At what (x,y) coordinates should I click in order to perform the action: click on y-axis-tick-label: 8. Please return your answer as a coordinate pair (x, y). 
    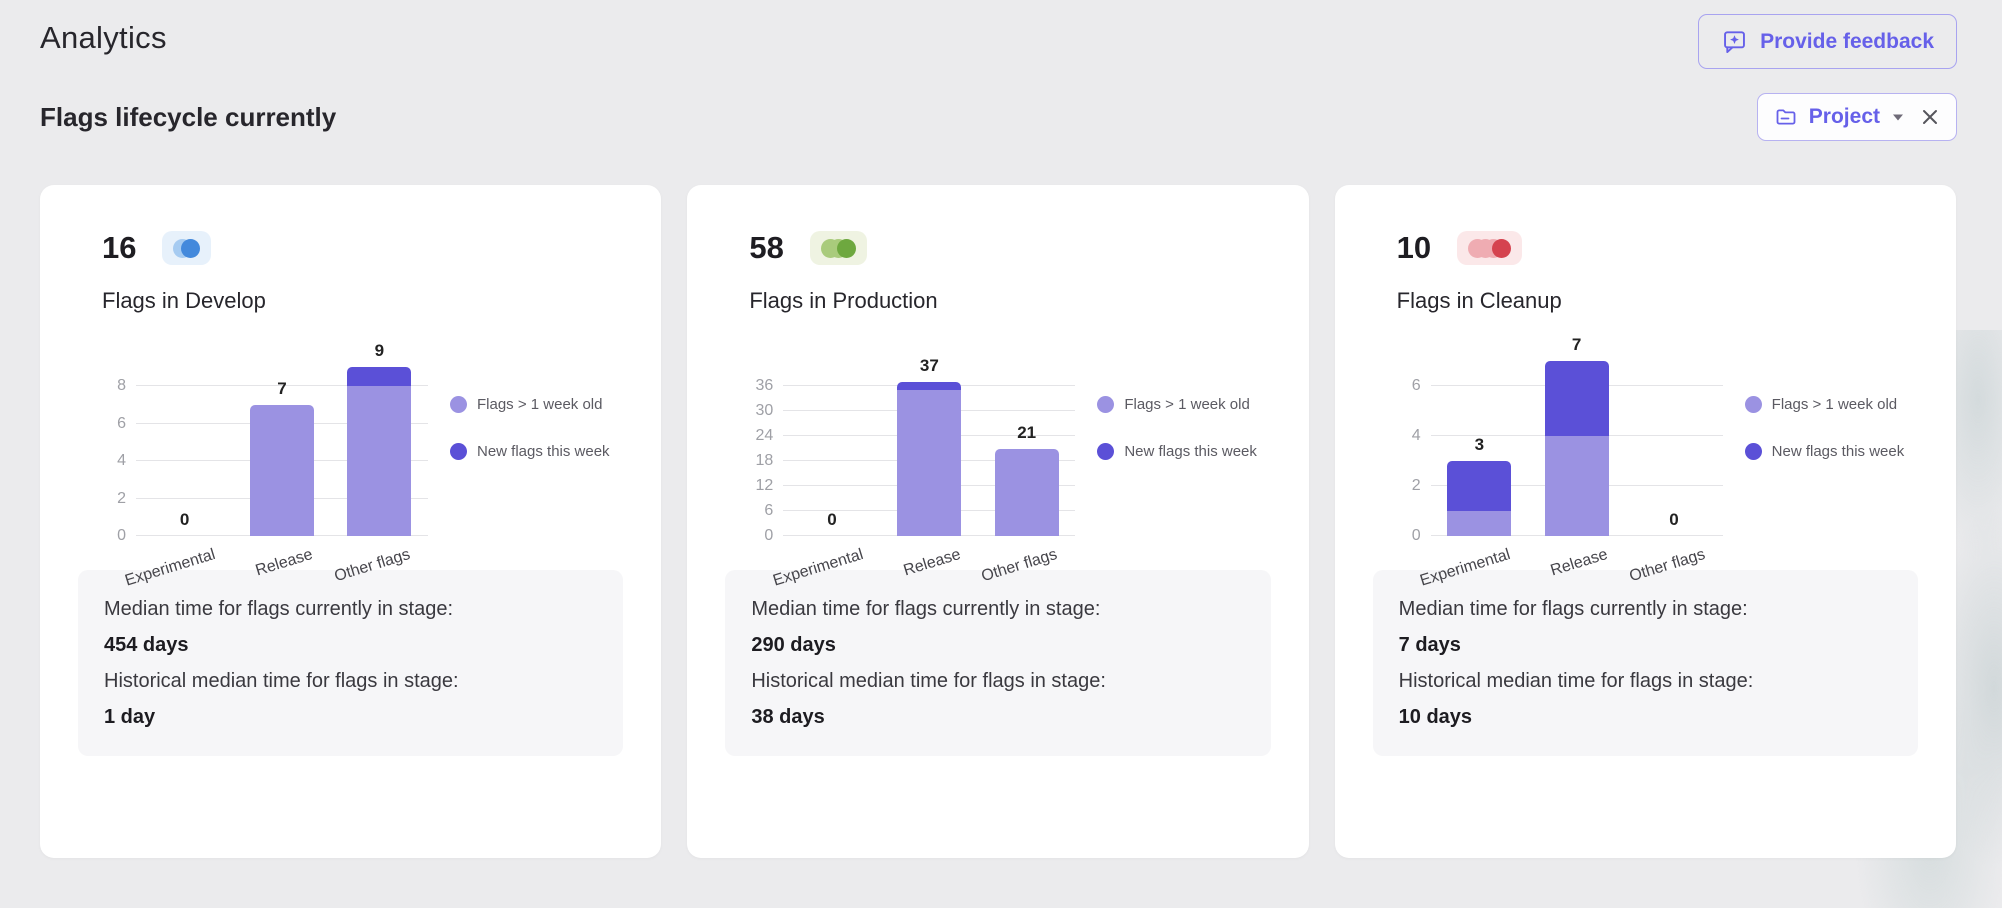
    Looking at the image, I should click on (121, 385).